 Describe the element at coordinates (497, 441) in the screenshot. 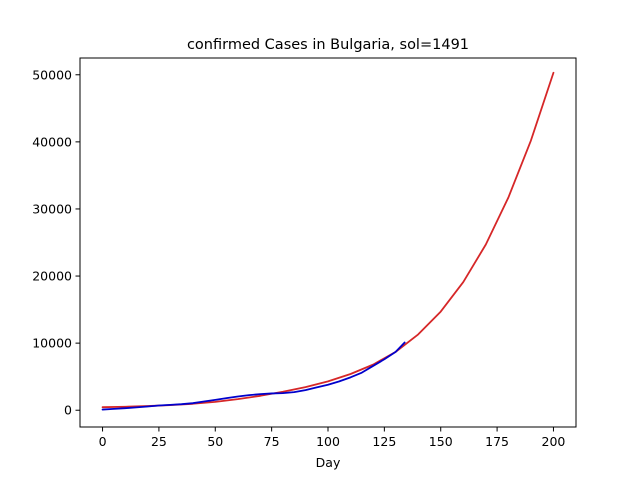

I see `x-tick-label: 175` at that location.